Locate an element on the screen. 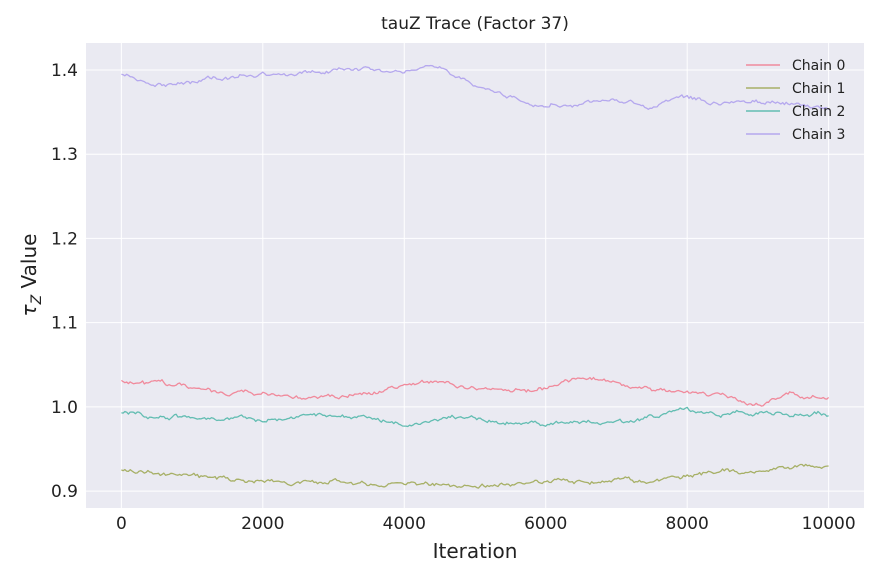 The height and width of the screenshot is (579, 880). x-tick-label: 2000 is located at coordinates (262, 524).